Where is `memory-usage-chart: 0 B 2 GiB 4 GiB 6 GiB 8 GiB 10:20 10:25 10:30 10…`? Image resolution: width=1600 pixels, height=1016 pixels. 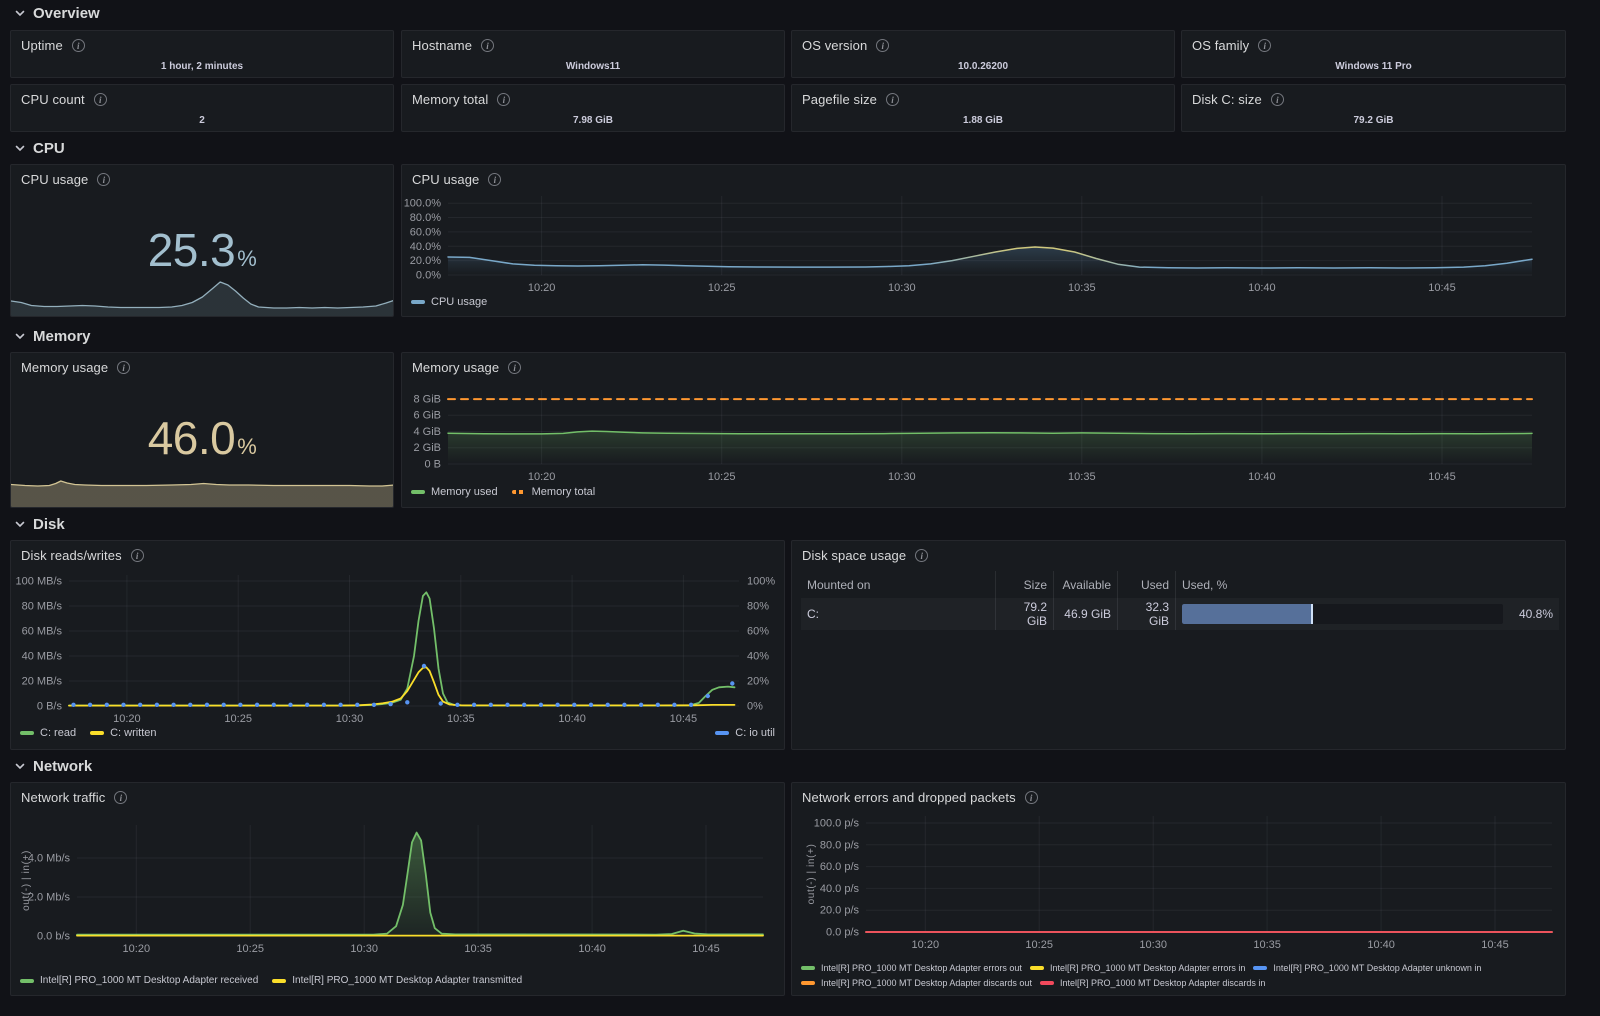 memory-usage-chart: 0 B 2 GiB 4 GiB 6 GiB 8 GiB 10:20 10:25 10:30 10… is located at coordinates (983, 430).